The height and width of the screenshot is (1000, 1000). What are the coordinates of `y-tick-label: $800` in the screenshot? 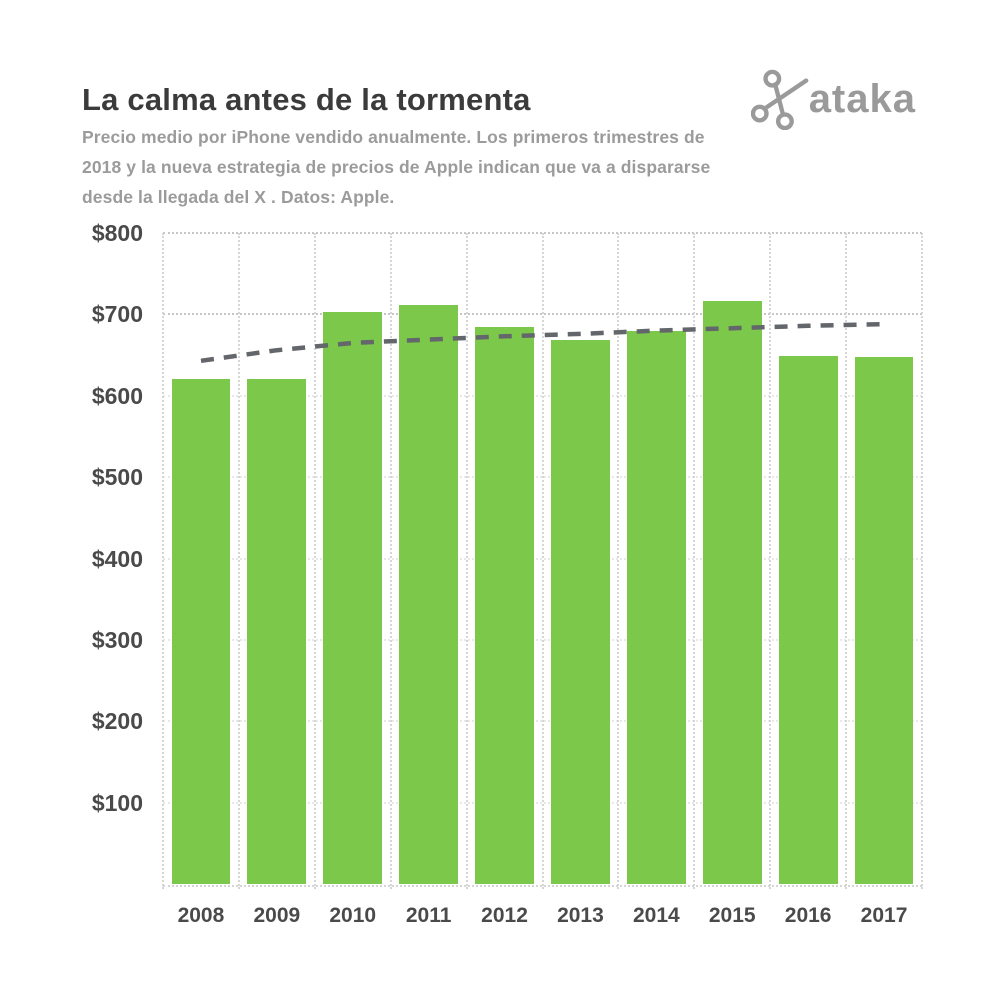 It's located at (117, 233).